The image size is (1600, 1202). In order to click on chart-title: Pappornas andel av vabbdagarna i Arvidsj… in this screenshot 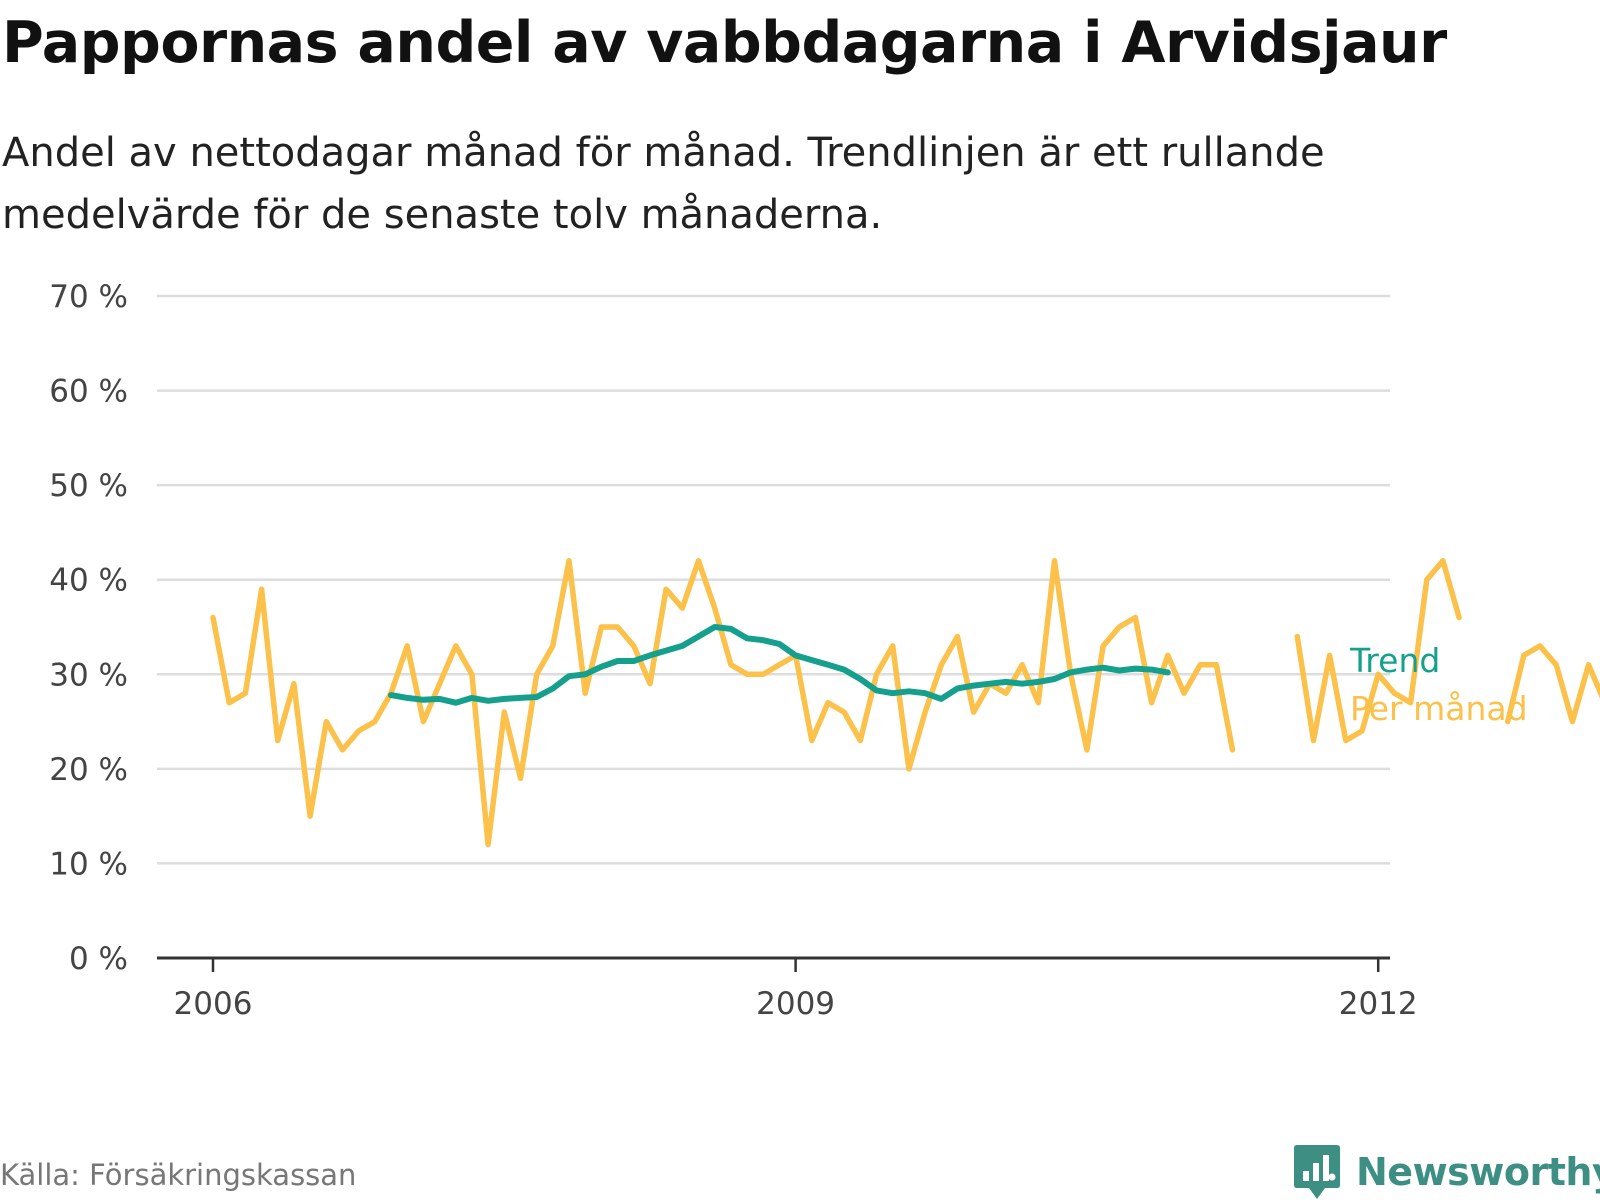, I will do `click(724, 43)`.